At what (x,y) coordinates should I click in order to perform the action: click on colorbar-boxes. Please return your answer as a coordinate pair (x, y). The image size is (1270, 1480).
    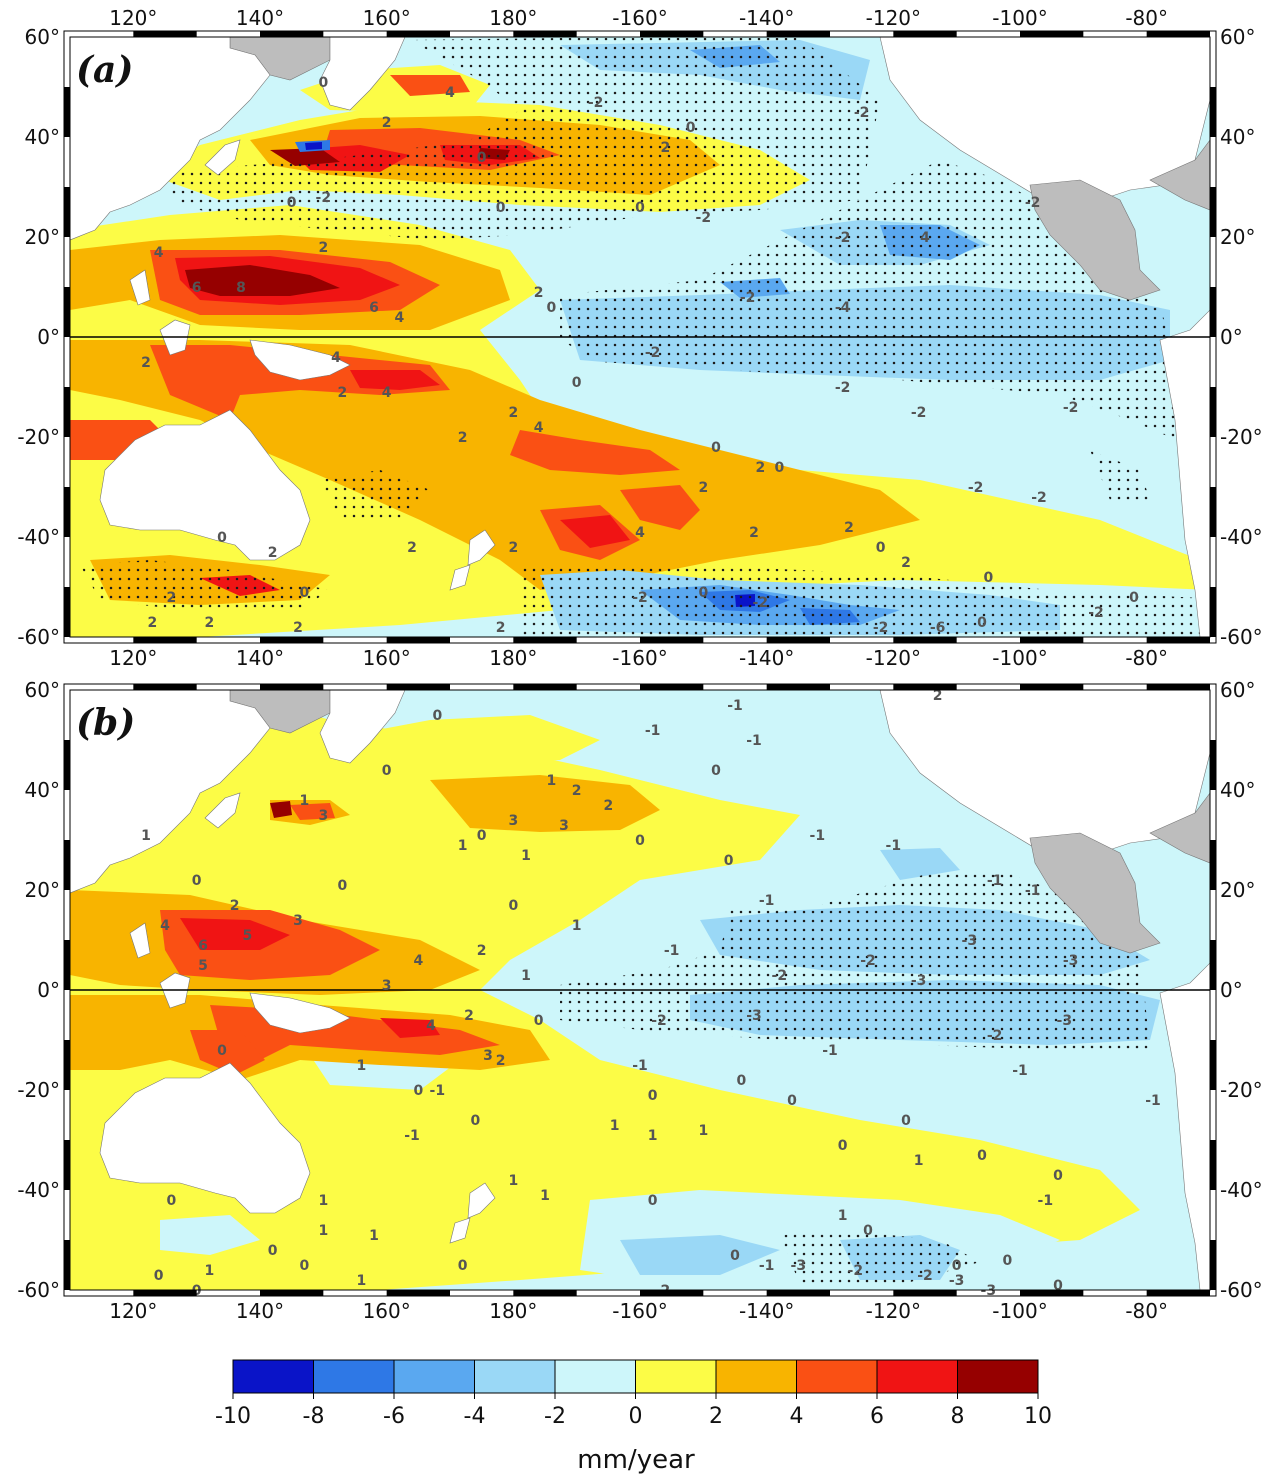
    Looking at the image, I should click on (635, 1376).